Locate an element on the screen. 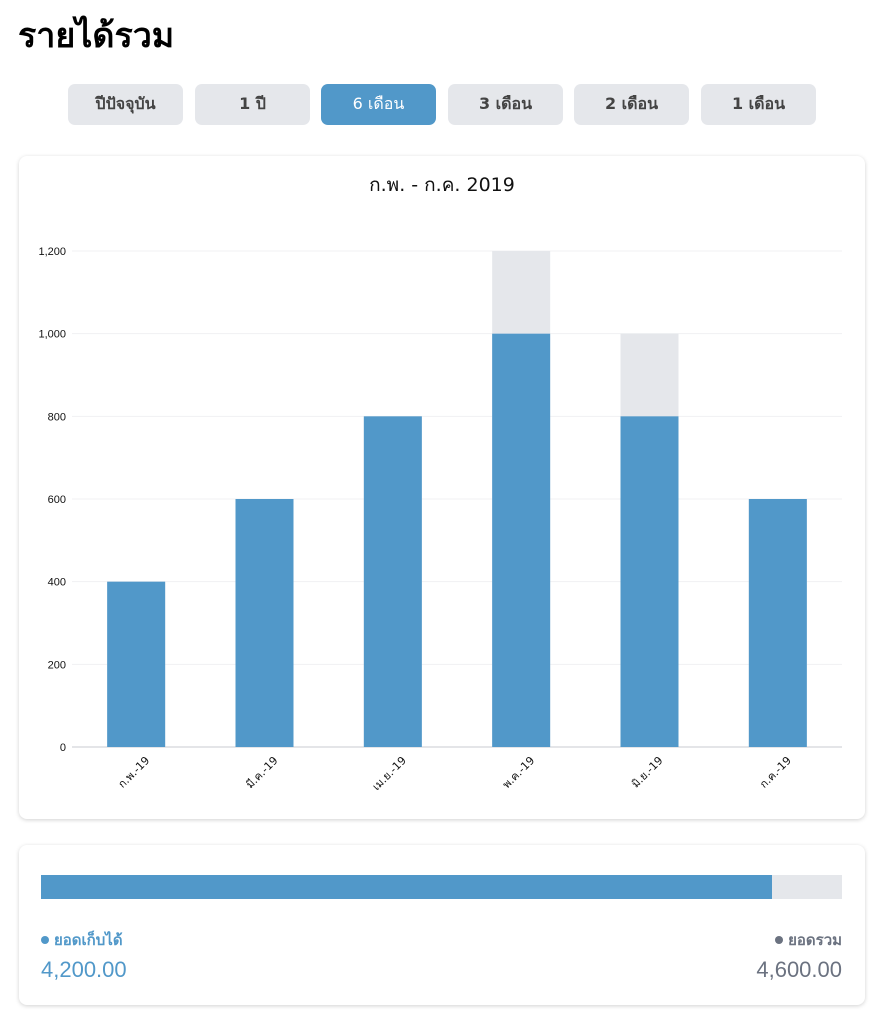  collected-dot-icon is located at coordinates (45, 940).